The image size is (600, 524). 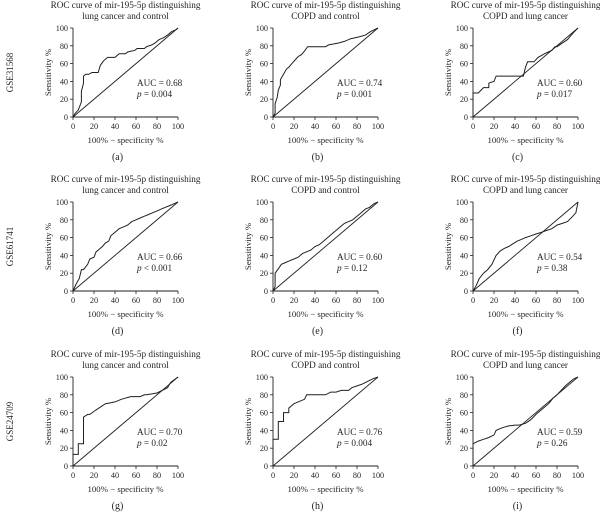 What do you see at coordinates (352, 268) in the screenshot?
I see `p-value-label: p = 0.12` at bounding box center [352, 268].